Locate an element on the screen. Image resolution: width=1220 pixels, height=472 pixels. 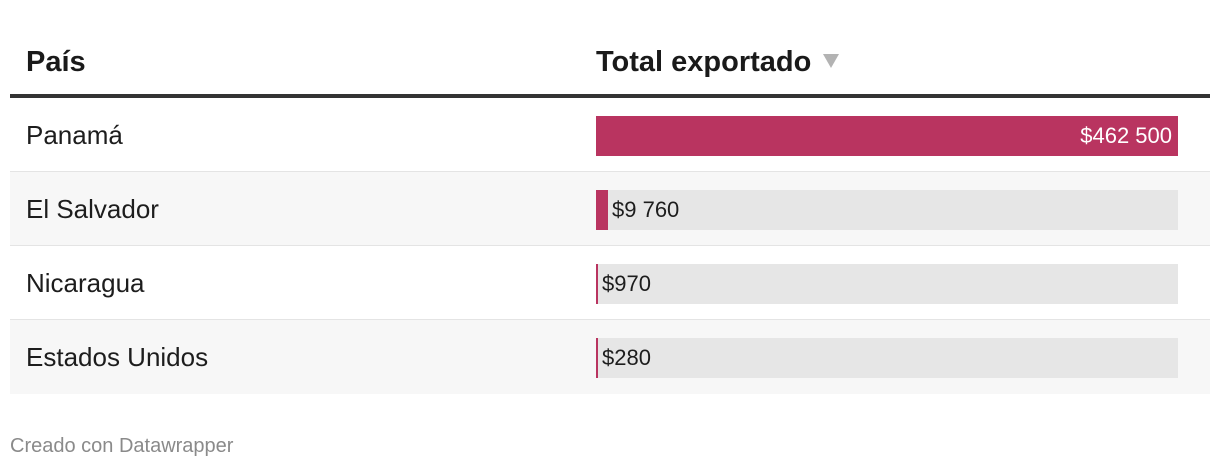
bar-track: $970 is located at coordinates (887, 284).